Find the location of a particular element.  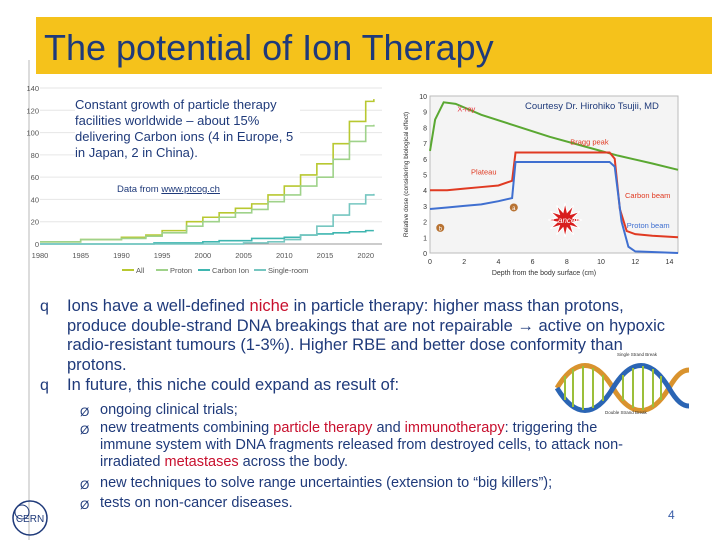

marker-a-icon is located at coordinates (513, 207).